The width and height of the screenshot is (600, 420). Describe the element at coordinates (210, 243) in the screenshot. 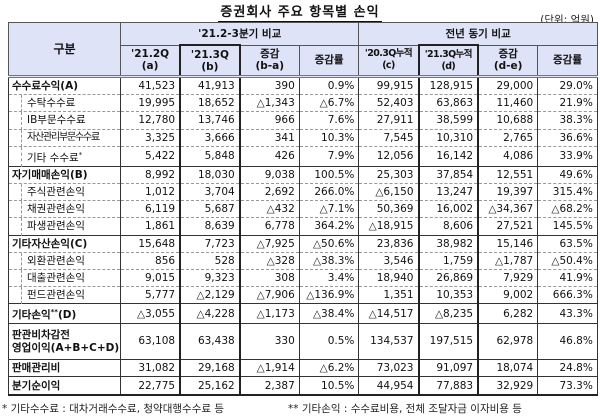

I see `cell-value: 7,723` at that location.